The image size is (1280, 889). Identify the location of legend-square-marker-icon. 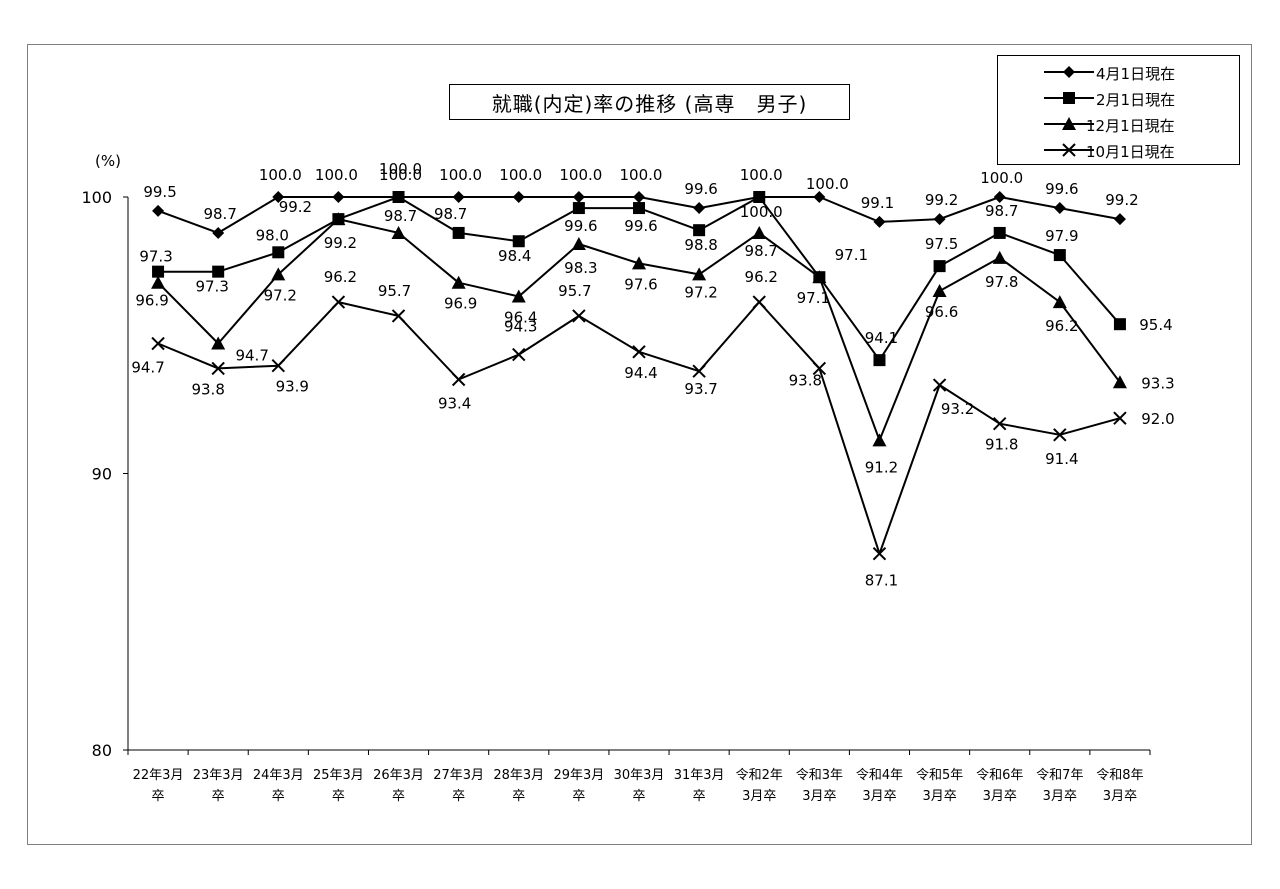
(1069, 98).